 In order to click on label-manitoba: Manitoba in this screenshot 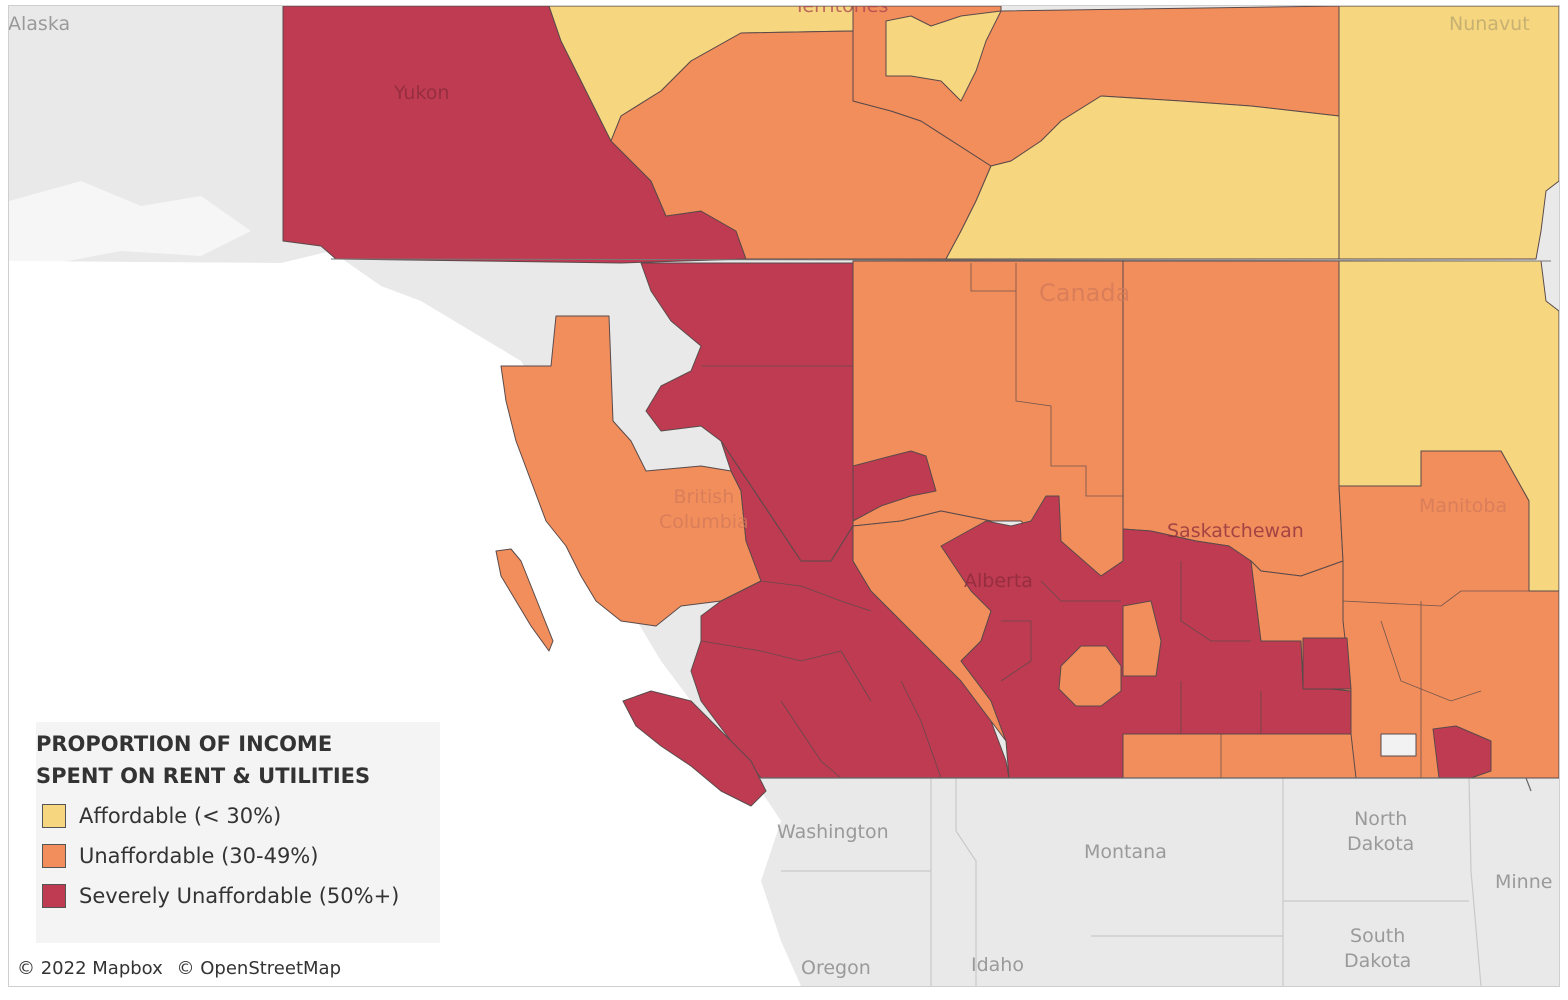, I will do `click(1463, 506)`.